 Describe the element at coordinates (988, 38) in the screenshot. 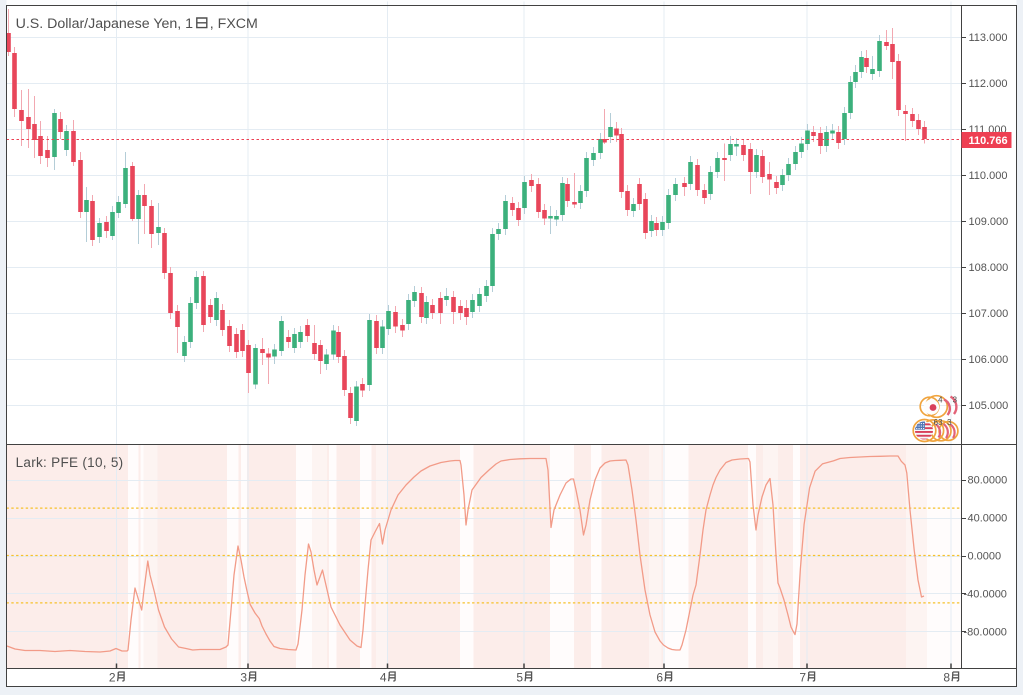

I see `svg-text: 113.000` at that location.